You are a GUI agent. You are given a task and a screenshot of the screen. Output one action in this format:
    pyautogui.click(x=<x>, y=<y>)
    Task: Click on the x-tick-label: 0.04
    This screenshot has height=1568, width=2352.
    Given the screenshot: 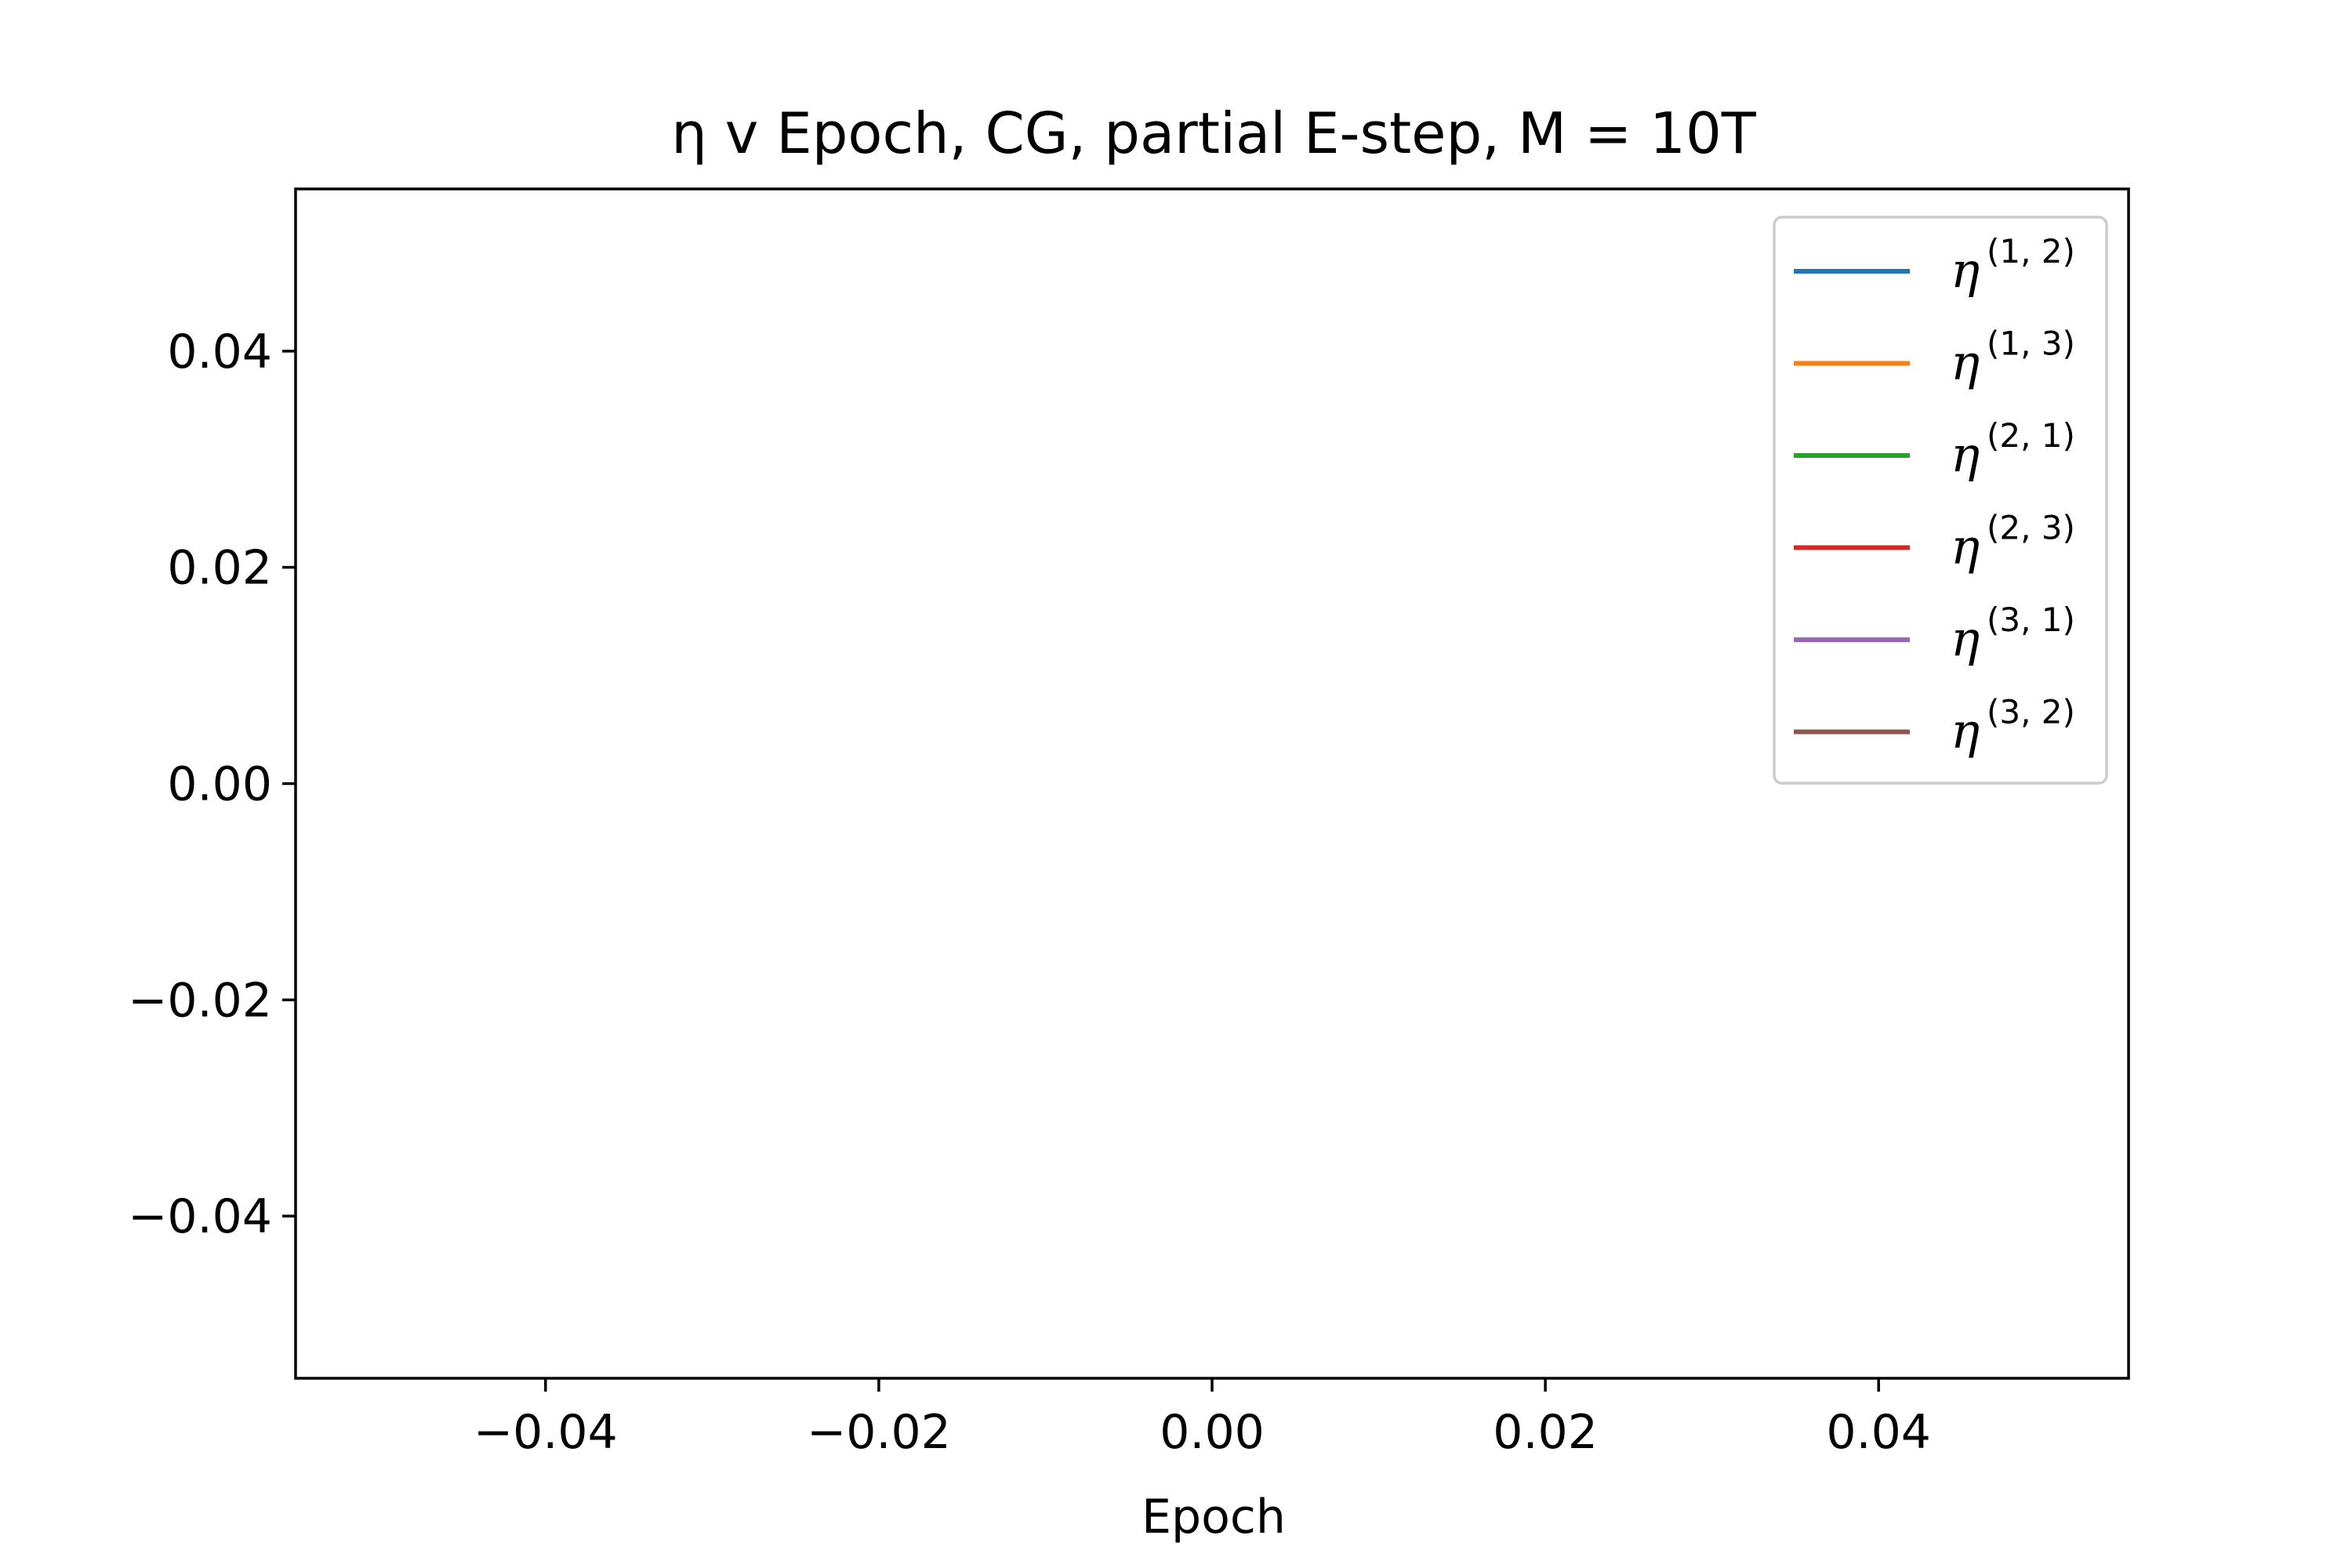 What is the action you would take?
    pyautogui.click(x=1878, y=1432)
    